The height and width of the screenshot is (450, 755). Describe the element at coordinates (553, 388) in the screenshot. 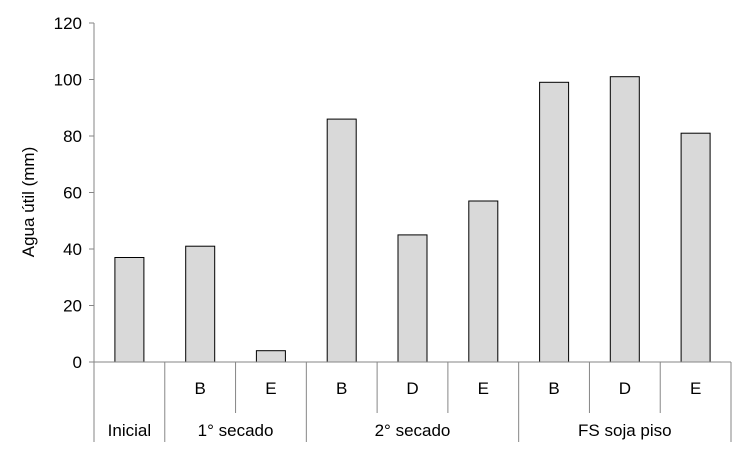

I see `x-sub-label-6: B` at that location.